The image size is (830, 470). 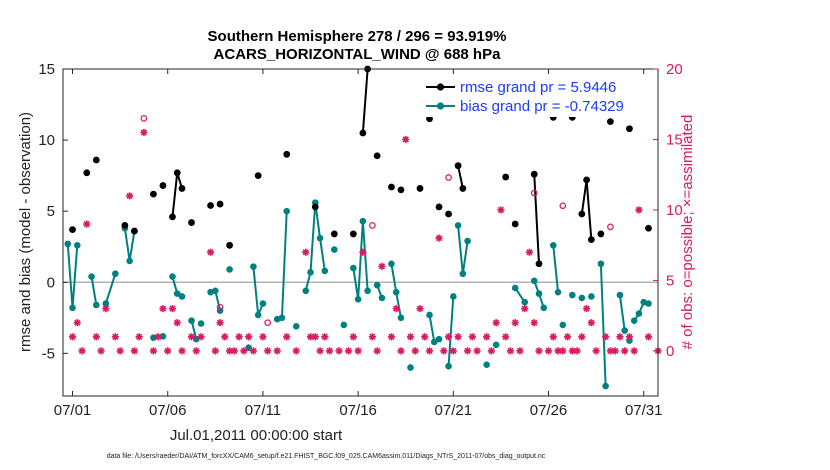 I want to click on rmse-line-segment, so click(x=536, y=219).